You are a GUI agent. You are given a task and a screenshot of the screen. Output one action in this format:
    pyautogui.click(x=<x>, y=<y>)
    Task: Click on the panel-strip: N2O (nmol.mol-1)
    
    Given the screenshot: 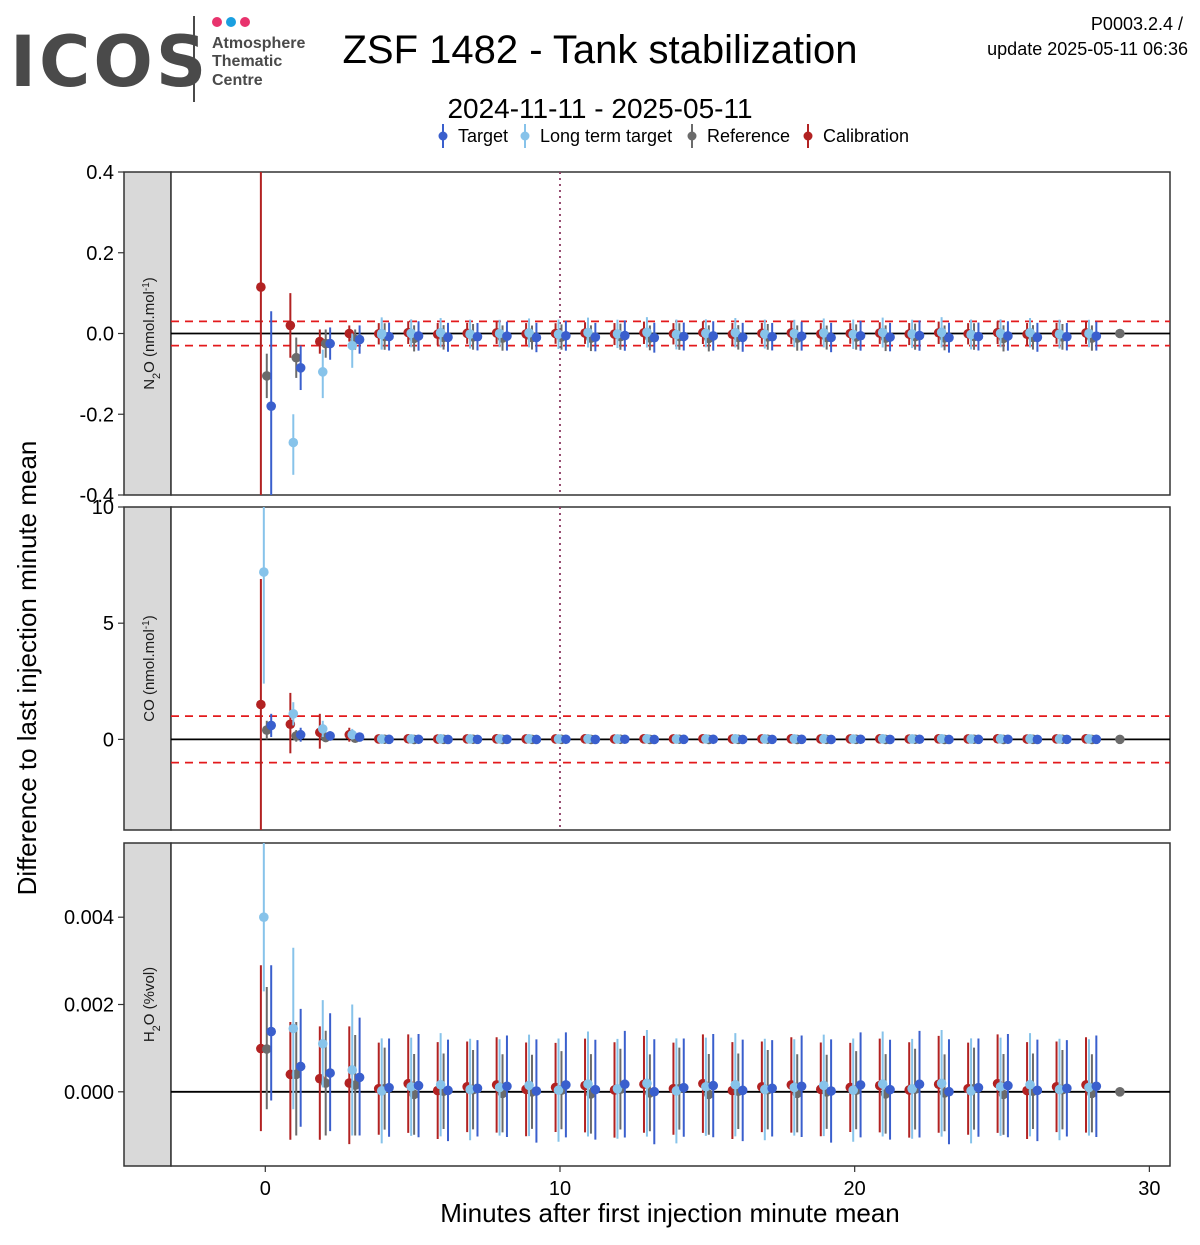 What is the action you would take?
    pyautogui.click(x=147, y=333)
    